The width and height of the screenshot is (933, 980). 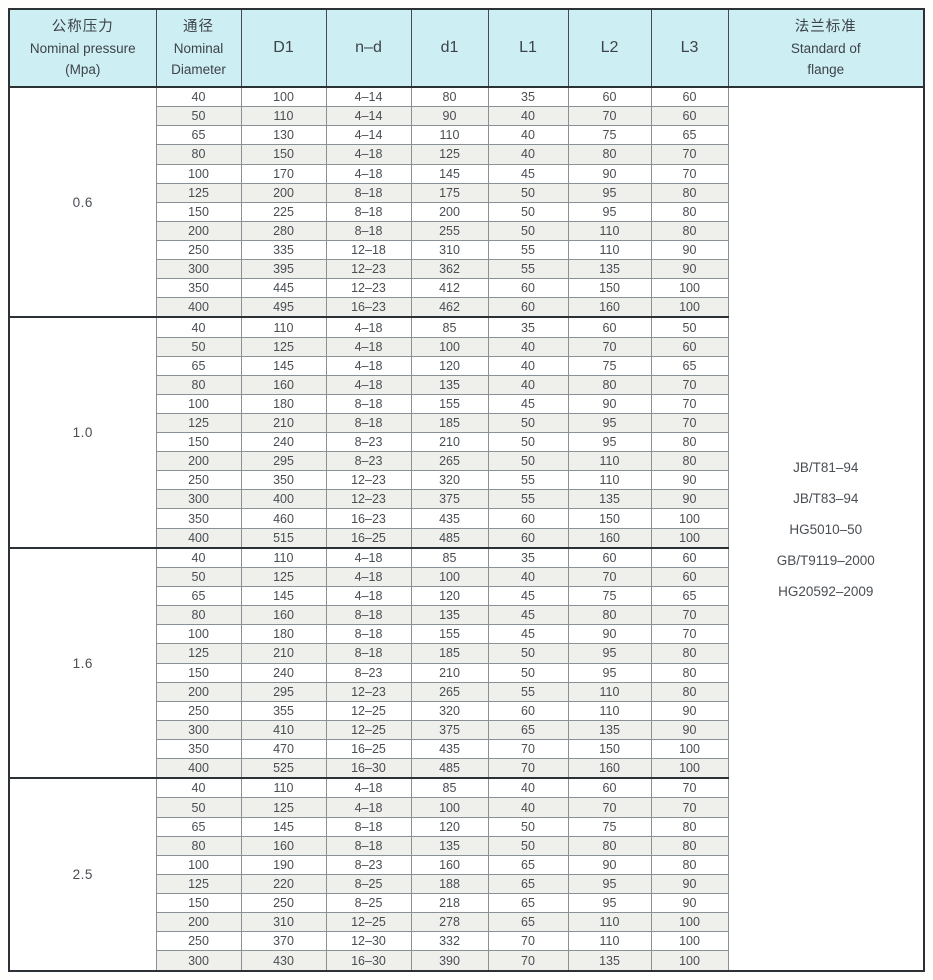 I want to click on data-cell: 145, so click(x=283, y=596).